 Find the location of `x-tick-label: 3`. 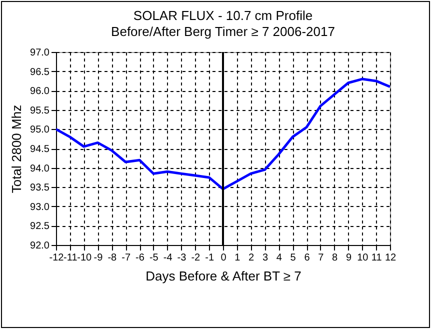

x-tick-label: 3 is located at coordinates (265, 258).